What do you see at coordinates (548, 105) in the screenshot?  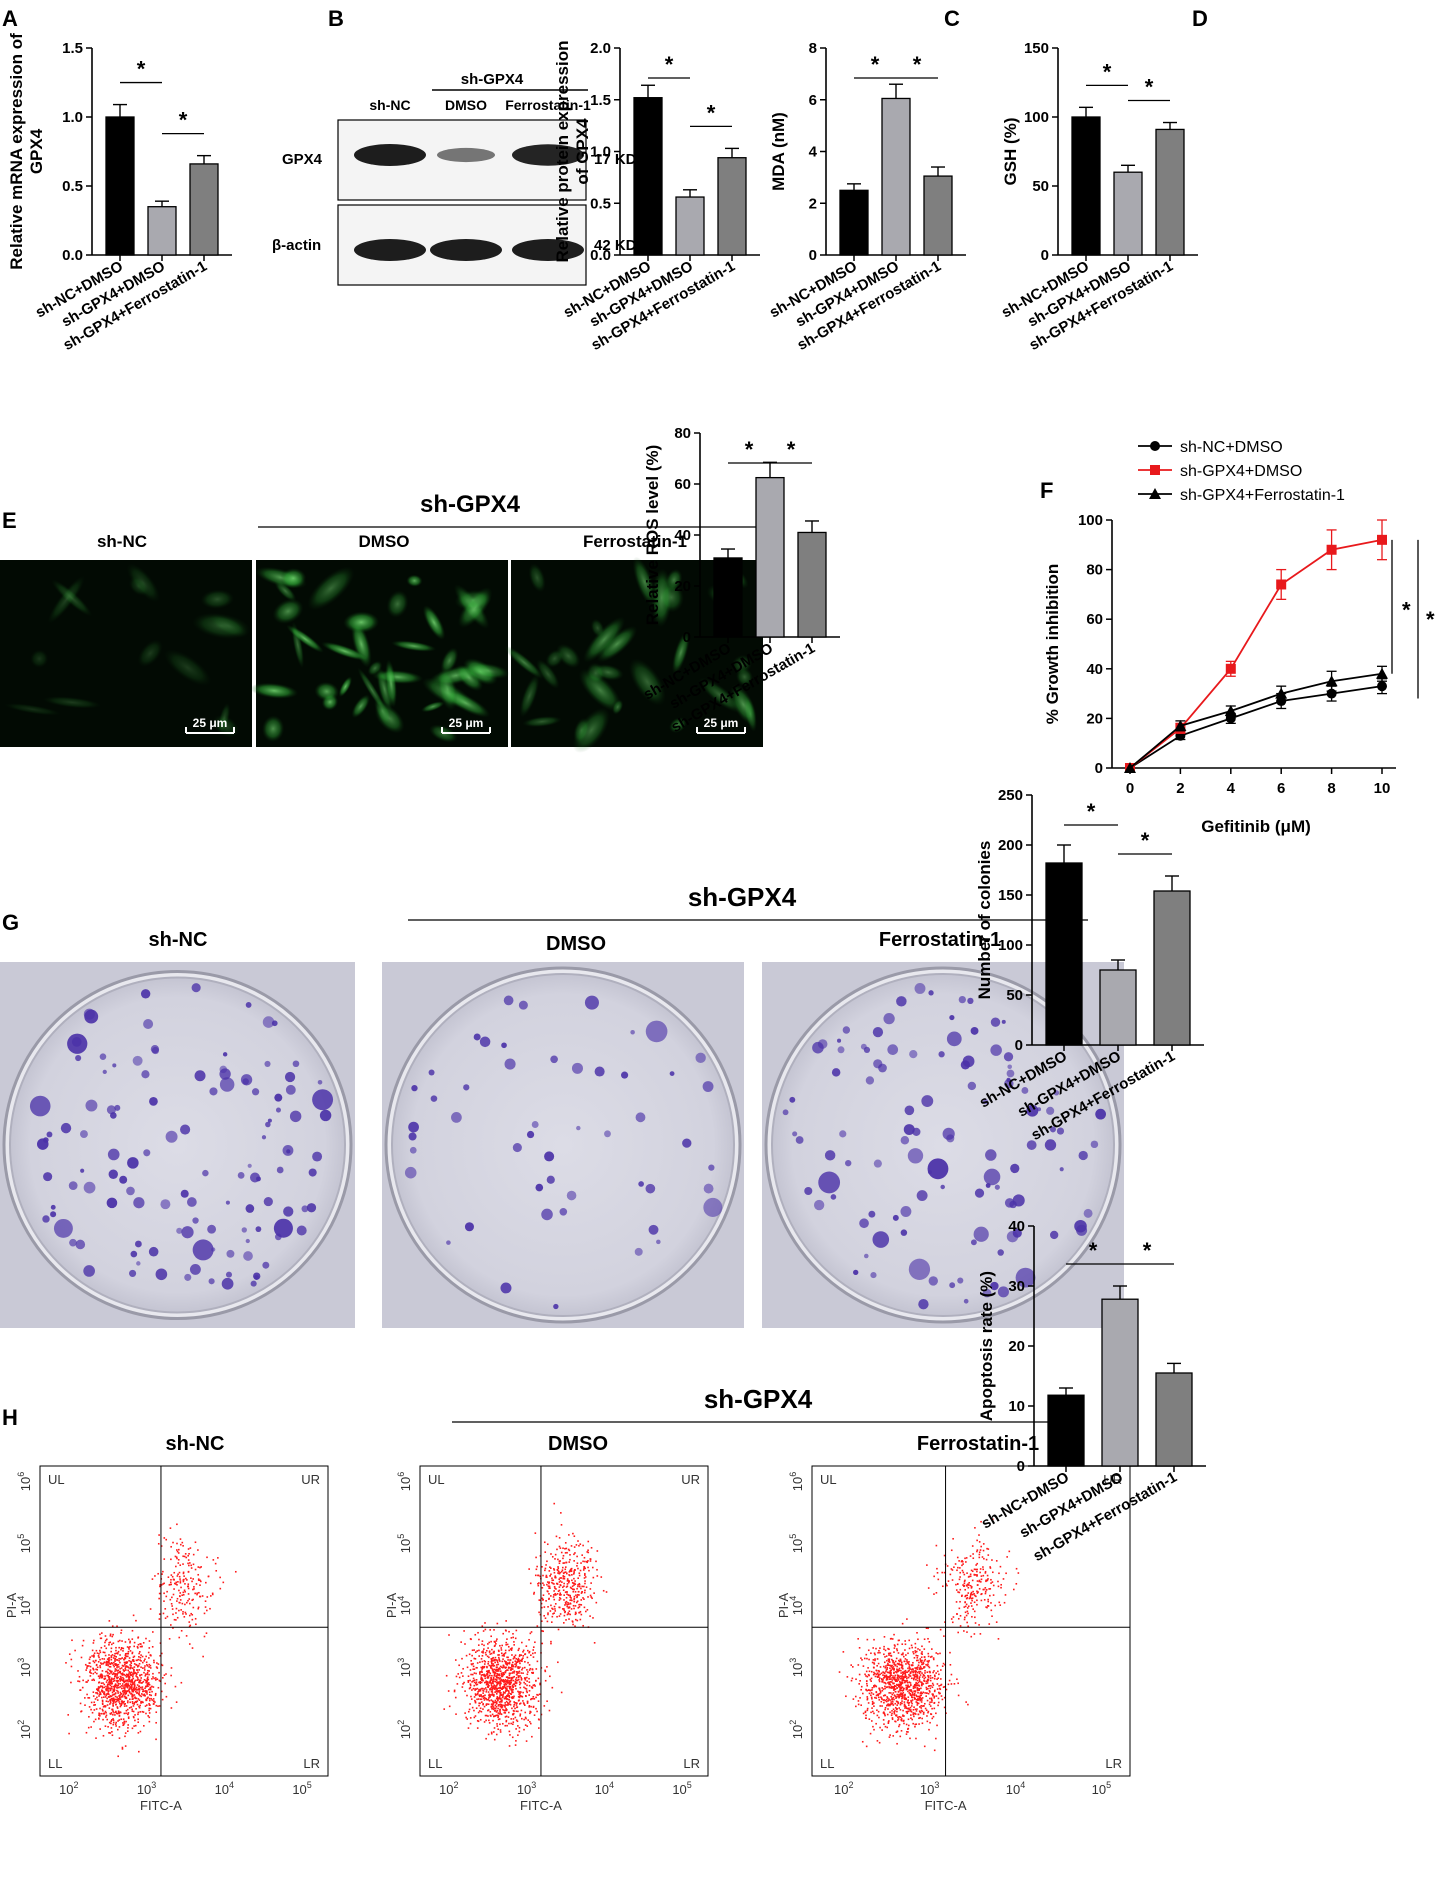 I see `wb-lane-label-3: Ferrostatin-1` at bounding box center [548, 105].